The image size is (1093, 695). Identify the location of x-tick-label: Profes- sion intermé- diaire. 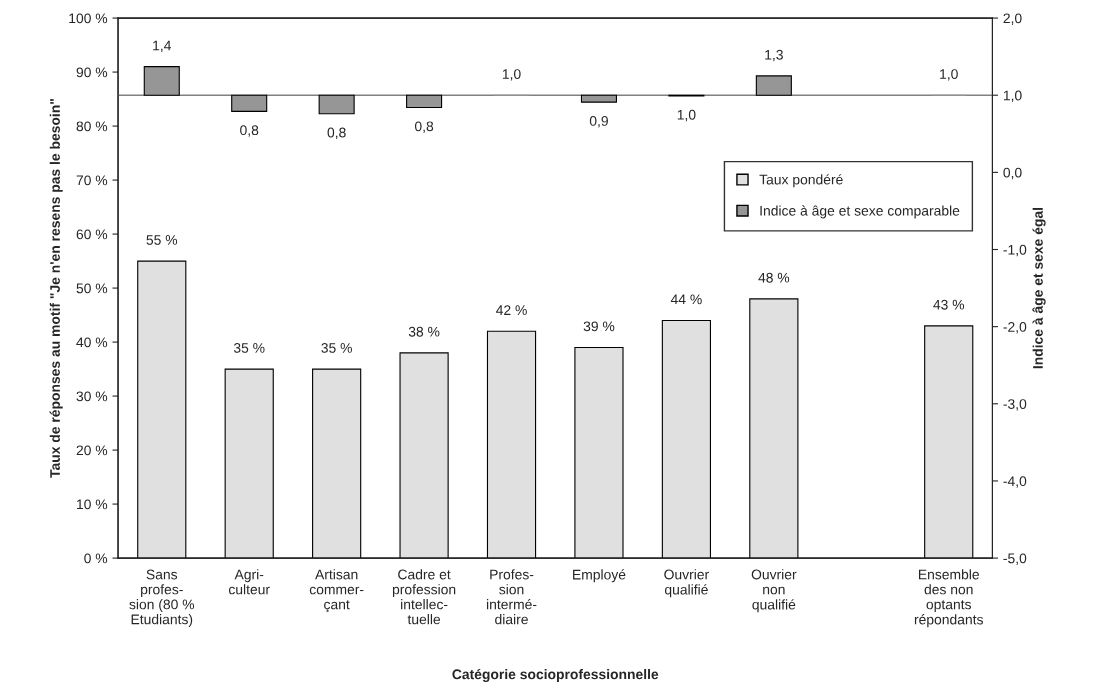
(511, 597).